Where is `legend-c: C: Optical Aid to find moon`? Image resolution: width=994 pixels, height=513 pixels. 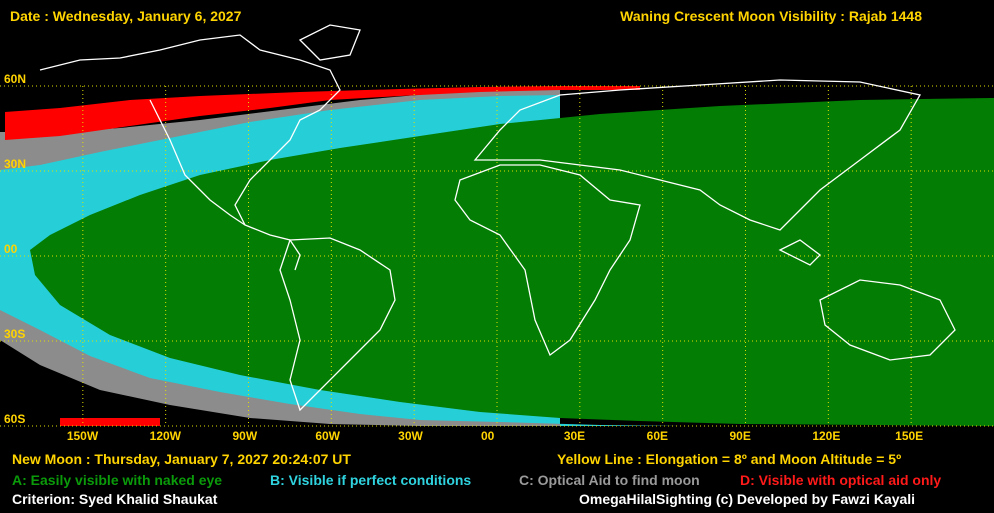 legend-c: C: Optical Aid to find moon is located at coordinates (609, 480).